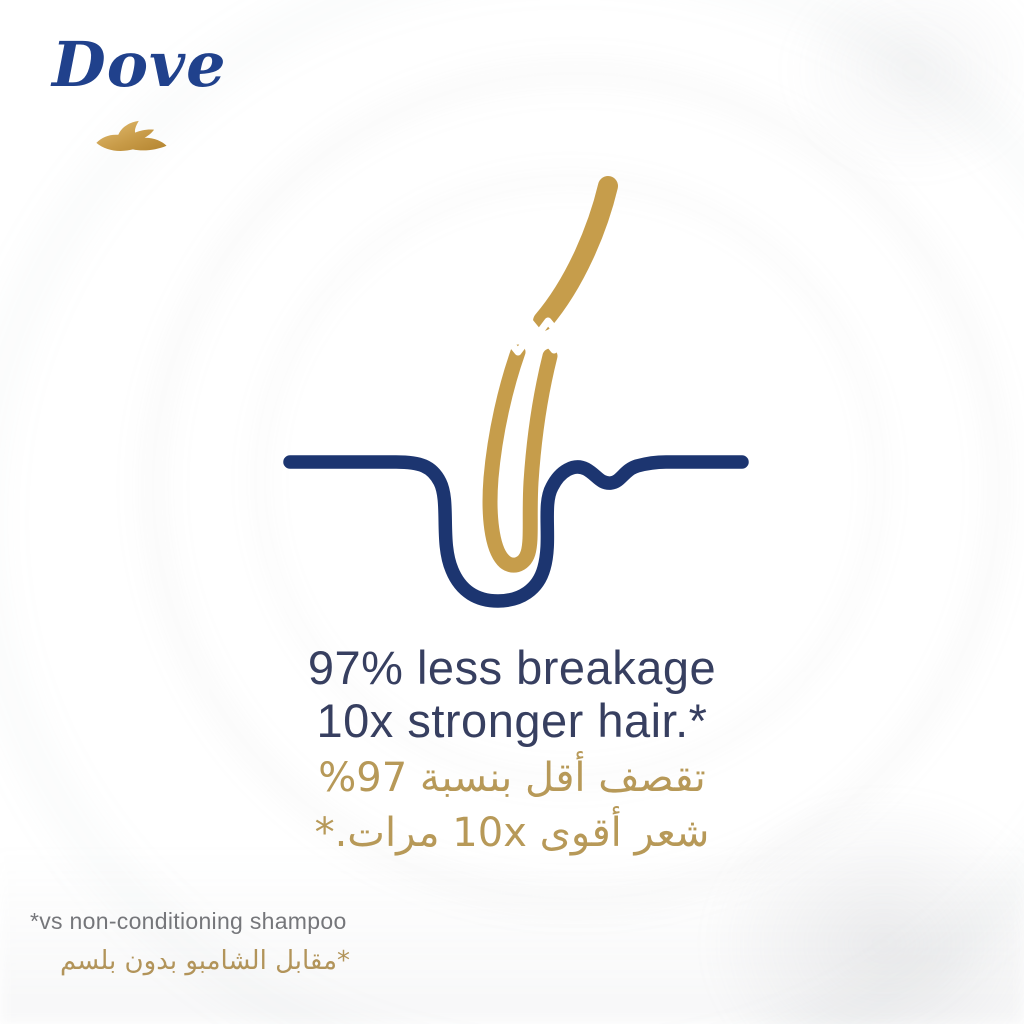  Describe the element at coordinates (512, 667) in the screenshot. I see `claim-en-line1: 97% less breakage` at that location.